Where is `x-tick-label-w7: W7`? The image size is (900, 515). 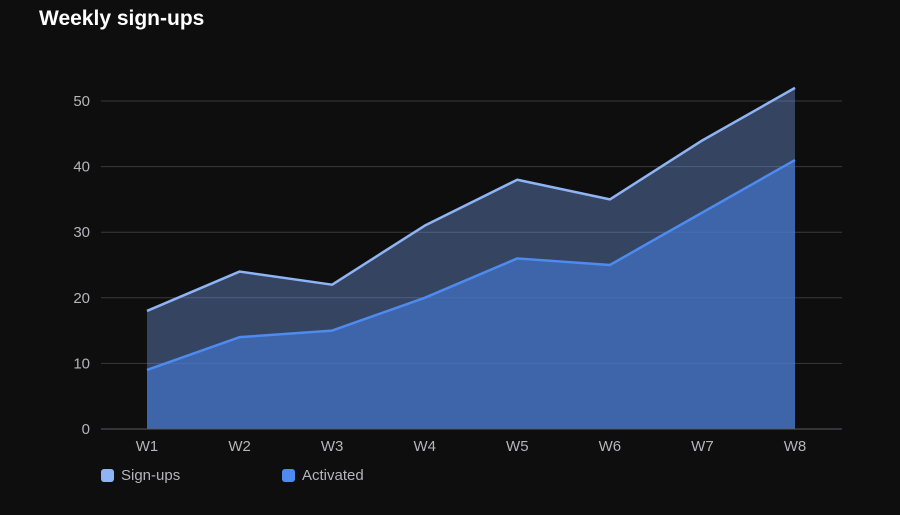 x-tick-label-w7: W7 is located at coordinates (702, 446).